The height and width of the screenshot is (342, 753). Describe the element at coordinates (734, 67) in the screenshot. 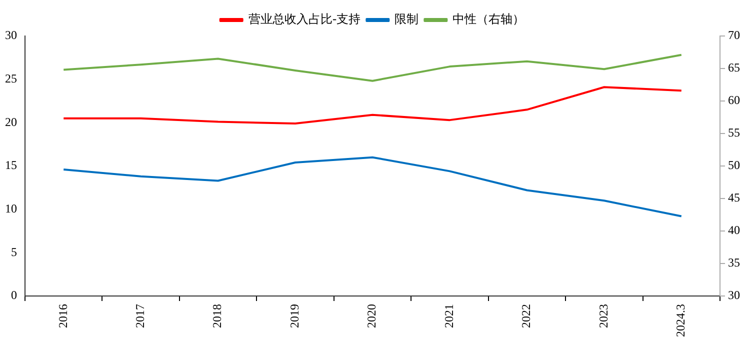

I see `y2-tick-label: 65` at that location.